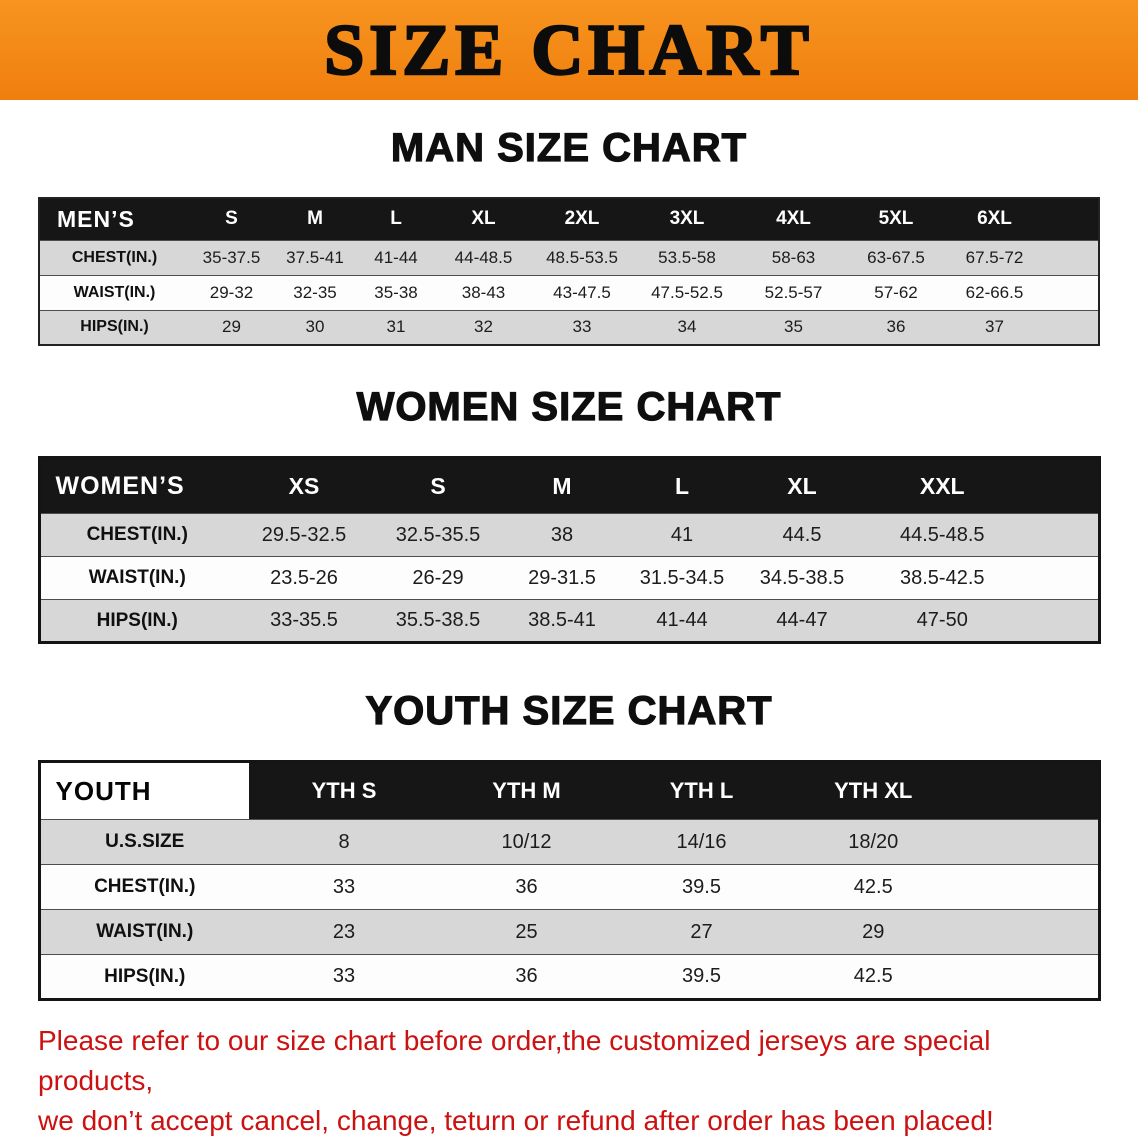  I want to click on size-value-cell: 38-43, so click(483, 292).